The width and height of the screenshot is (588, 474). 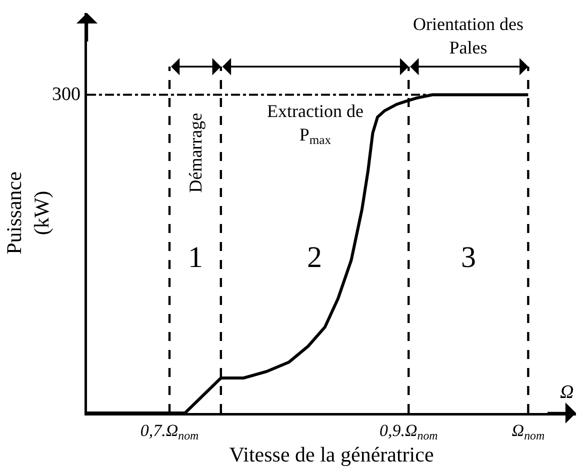 What do you see at coordinates (314, 257) in the screenshot?
I see `annotation: 2` at bounding box center [314, 257].